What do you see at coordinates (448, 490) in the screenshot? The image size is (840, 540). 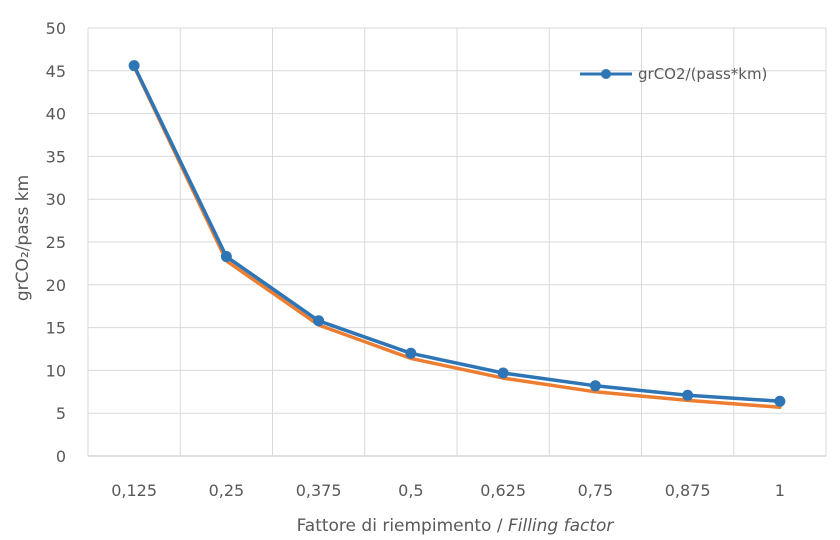 I see `x-axis-ticks: 0,125 0,25 0,375 0,5 0,625 0,75 0,875 1` at bounding box center [448, 490].